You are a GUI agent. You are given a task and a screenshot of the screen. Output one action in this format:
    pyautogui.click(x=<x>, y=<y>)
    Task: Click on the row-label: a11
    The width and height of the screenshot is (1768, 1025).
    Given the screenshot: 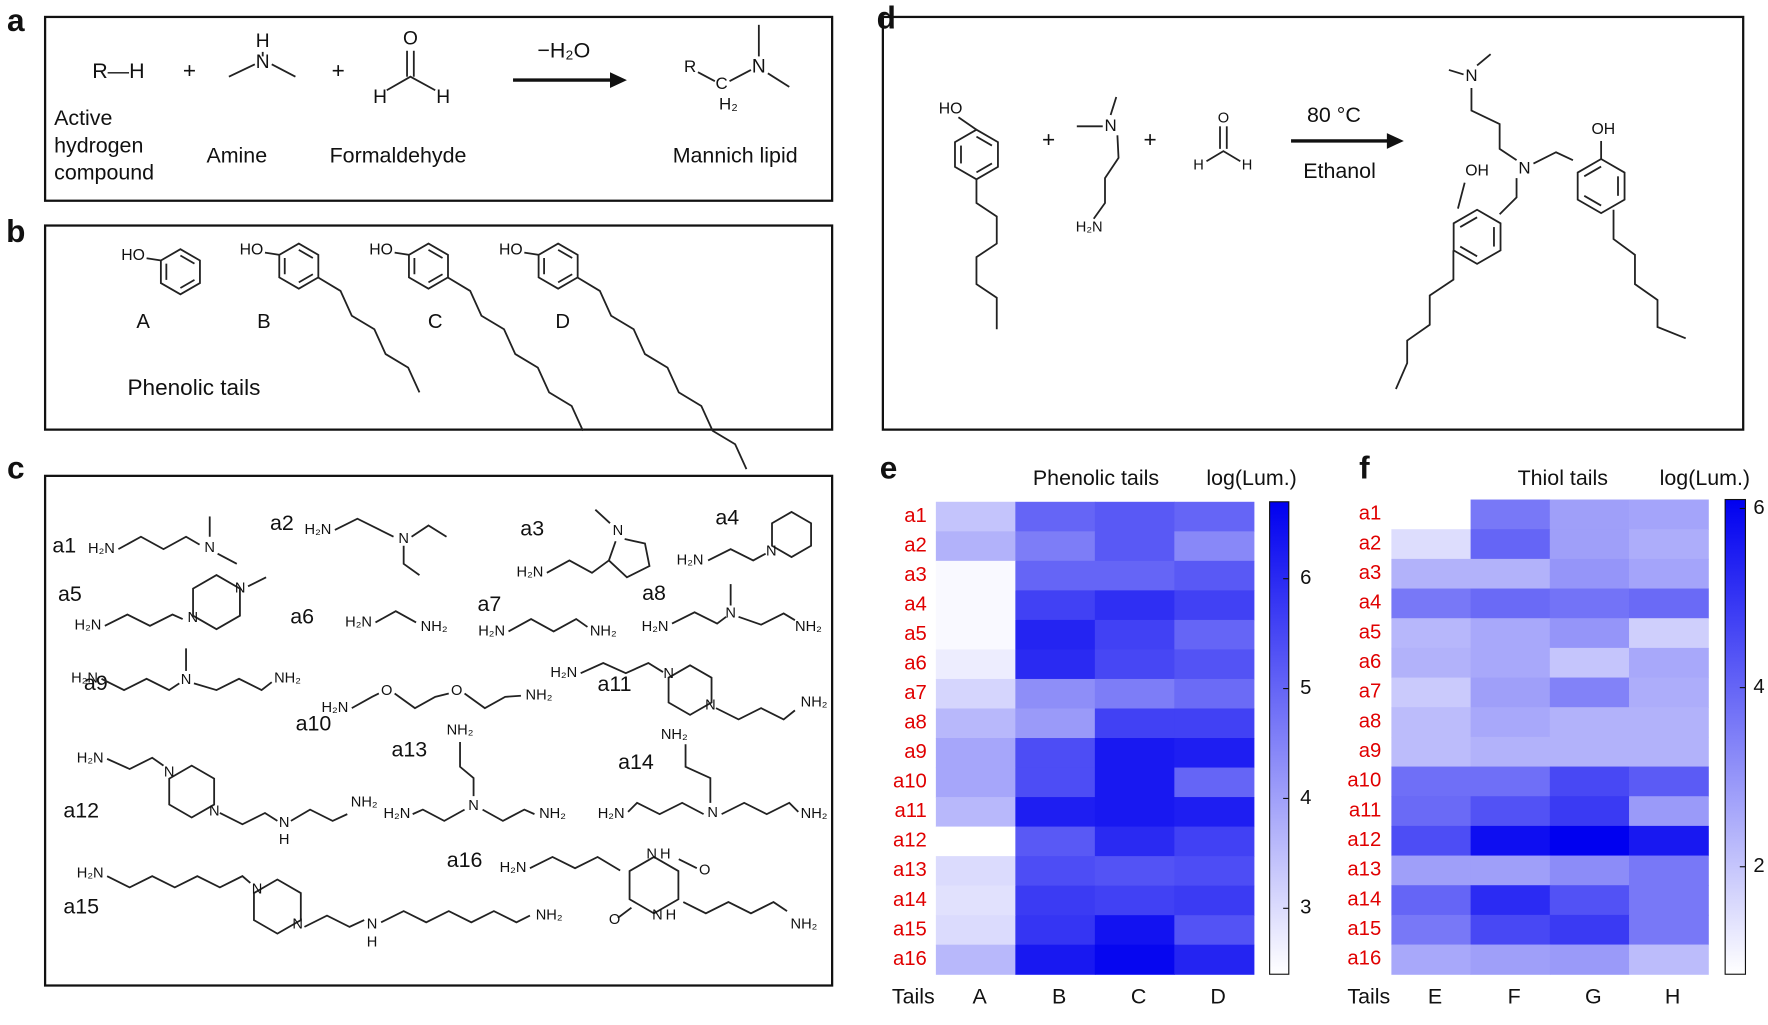 What is the action you would take?
    pyautogui.click(x=911, y=811)
    